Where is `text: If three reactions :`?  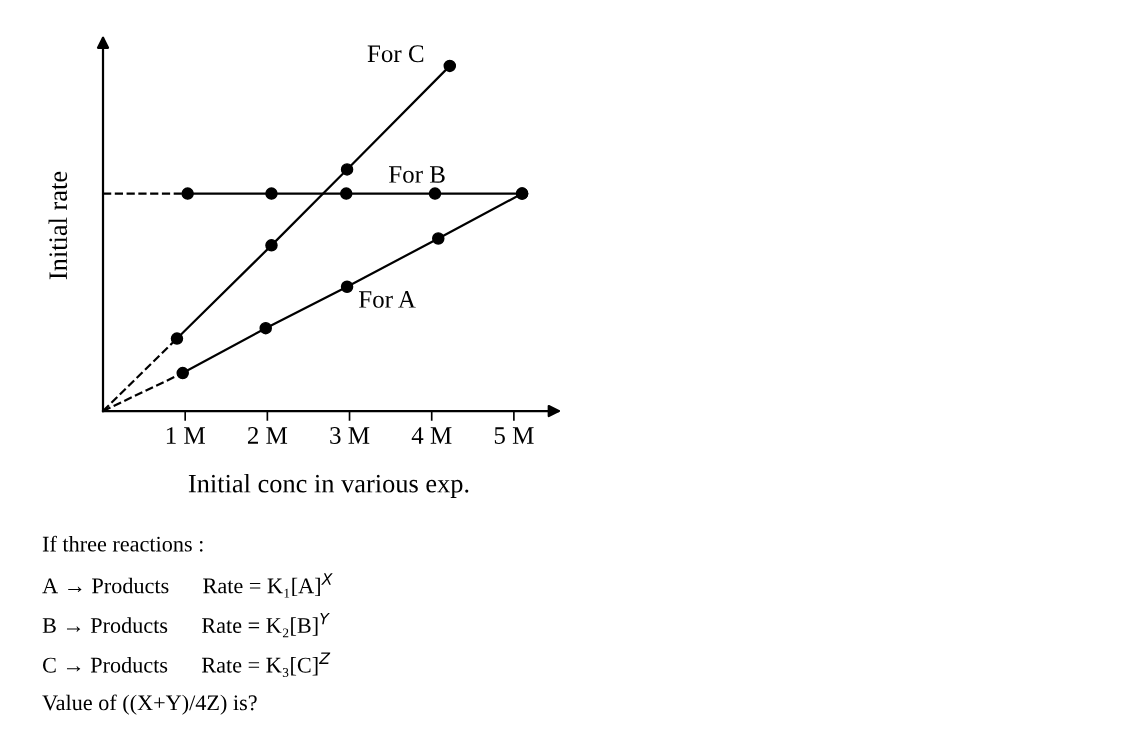 text: If three reactions : is located at coordinates (122, 543).